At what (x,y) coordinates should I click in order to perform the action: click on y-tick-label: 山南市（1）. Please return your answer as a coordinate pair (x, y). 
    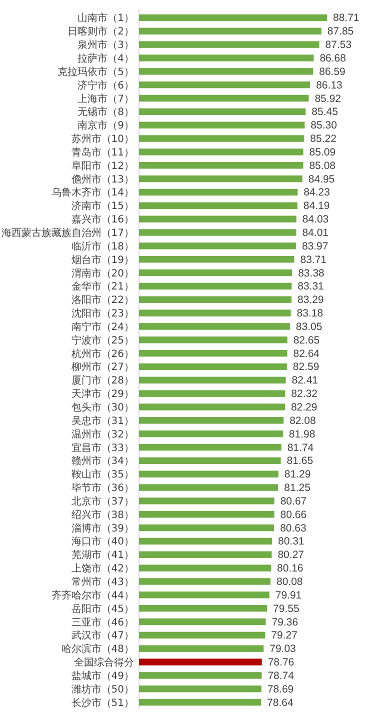
    Looking at the image, I should click on (106, 18).